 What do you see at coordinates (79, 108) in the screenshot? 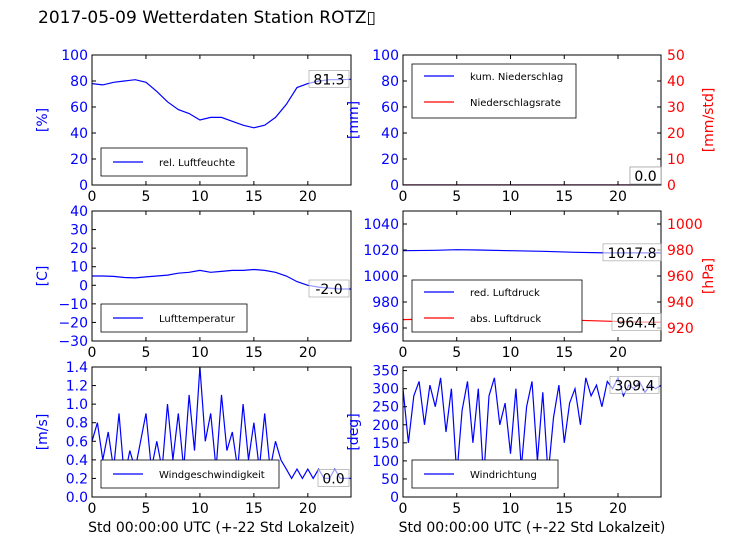
I see `y-tick-label: 60` at bounding box center [79, 108].